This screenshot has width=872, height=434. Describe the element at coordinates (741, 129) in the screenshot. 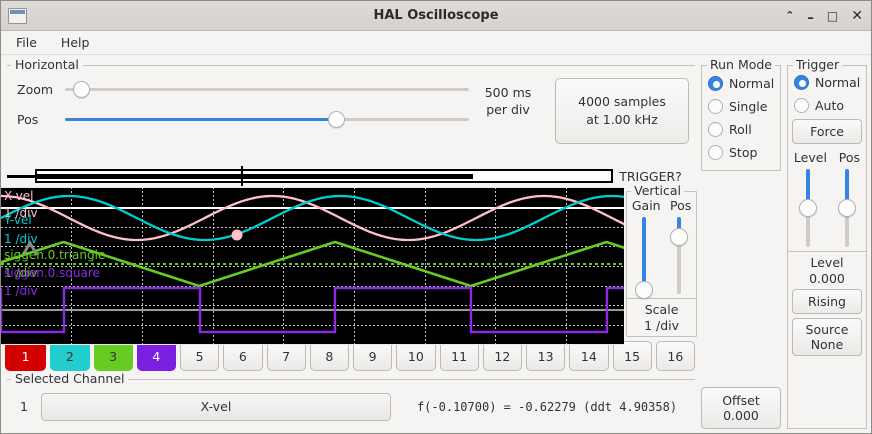

I see `run-mode-roll: Roll` at that location.